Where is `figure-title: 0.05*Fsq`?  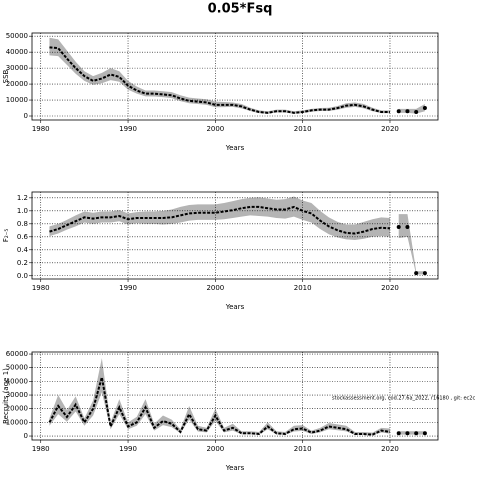 figure-title: 0.05*Fsq is located at coordinates (240, 9).